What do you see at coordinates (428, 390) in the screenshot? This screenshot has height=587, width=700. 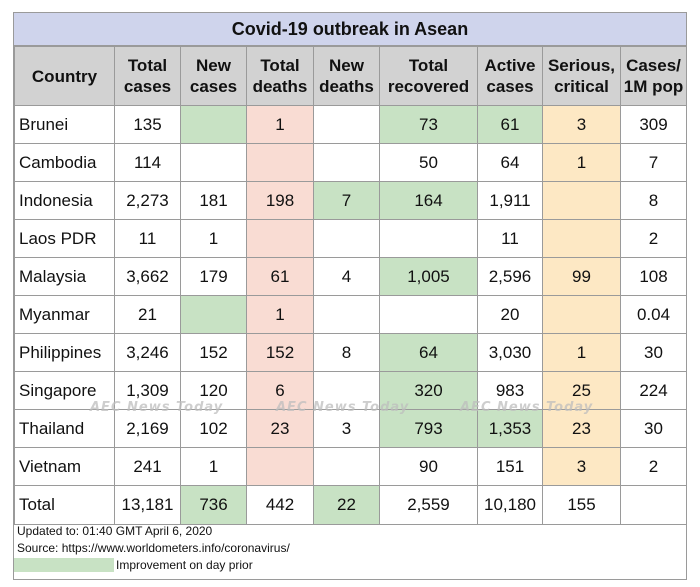 I see `cell-total-recovered: 320` at bounding box center [428, 390].